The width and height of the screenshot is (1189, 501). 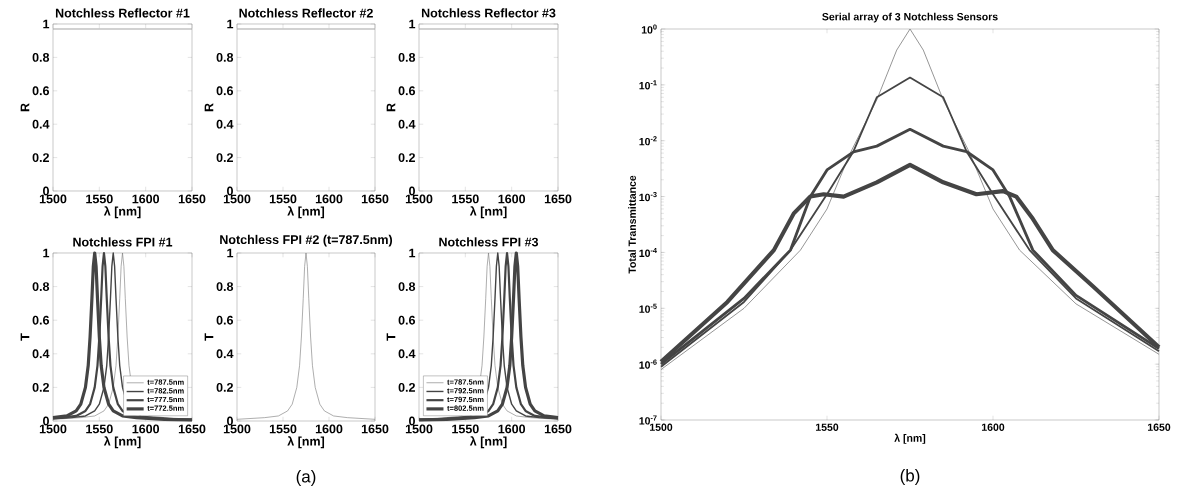 What do you see at coordinates (910, 477) in the screenshot?
I see `text: (b)` at bounding box center [910, 477].